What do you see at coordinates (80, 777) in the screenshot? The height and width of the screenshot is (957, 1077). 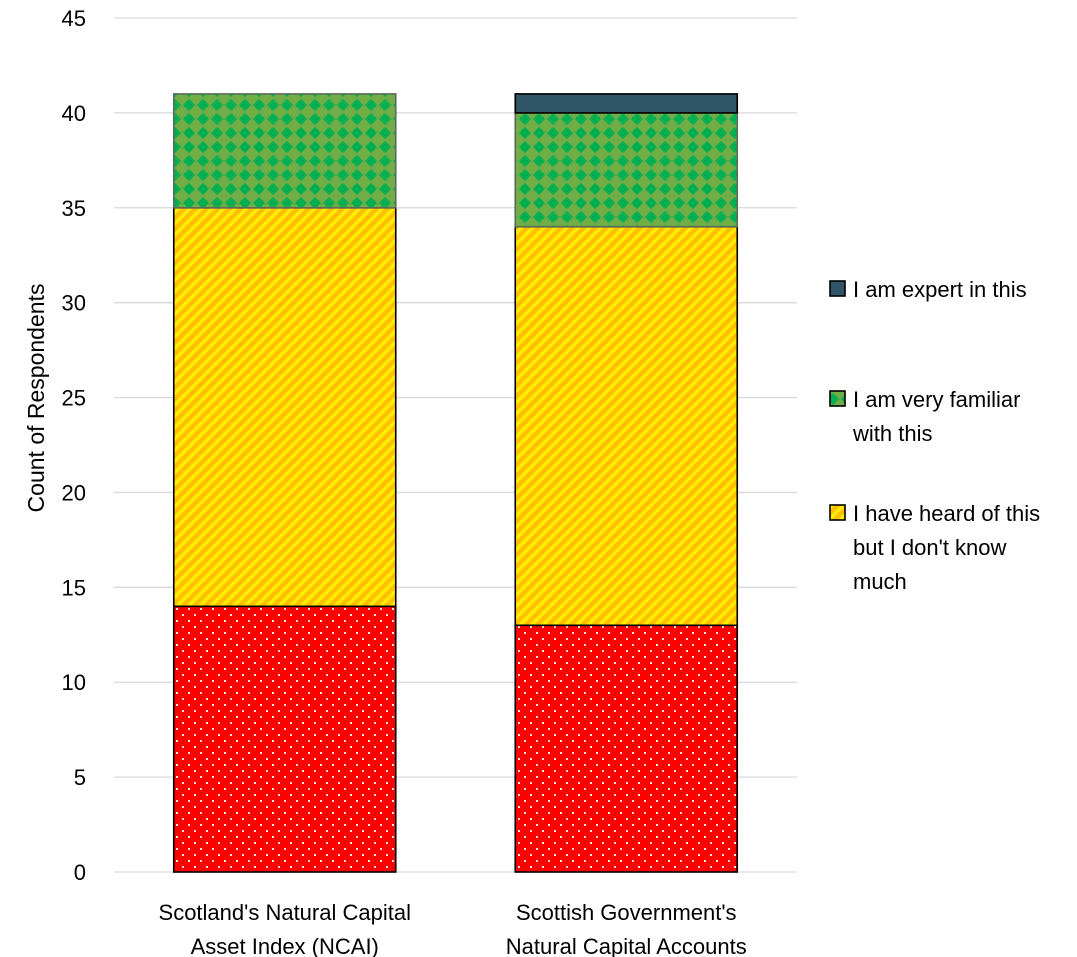 I see `y-tick-label: 5` at bounding box center [80, 777].